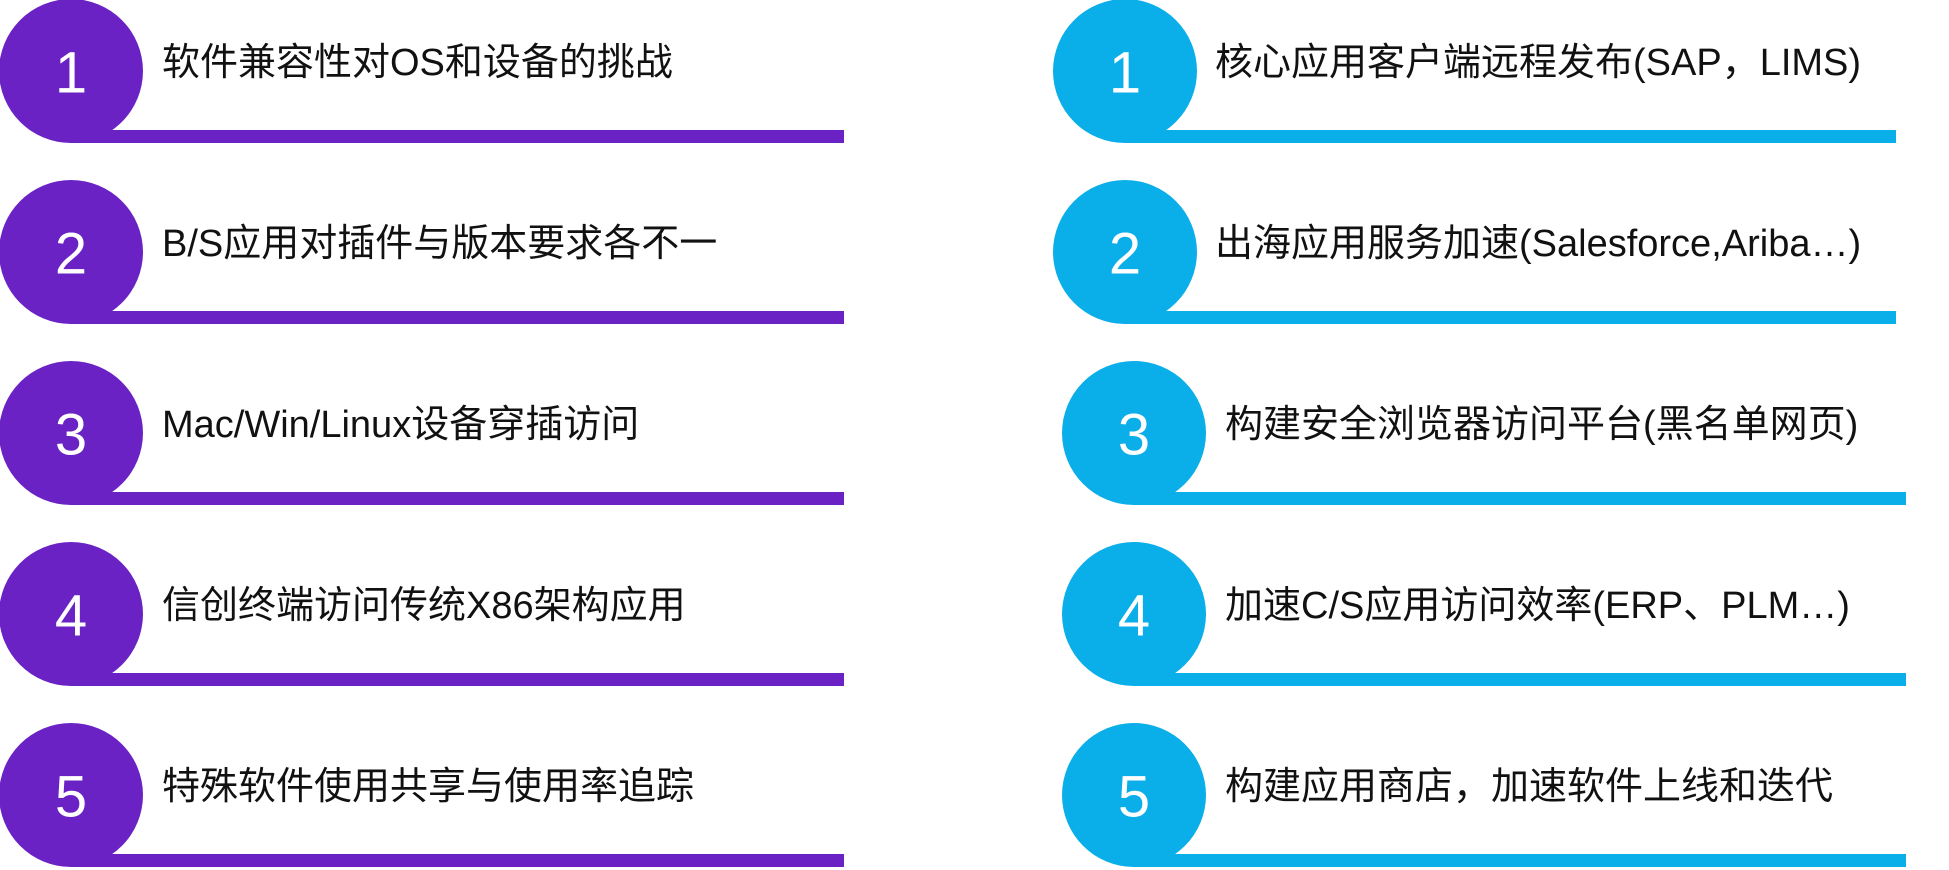  I want to click on item-text: 出海应用服务加速(Salesforce,Ariba…), so click(1538, 244).